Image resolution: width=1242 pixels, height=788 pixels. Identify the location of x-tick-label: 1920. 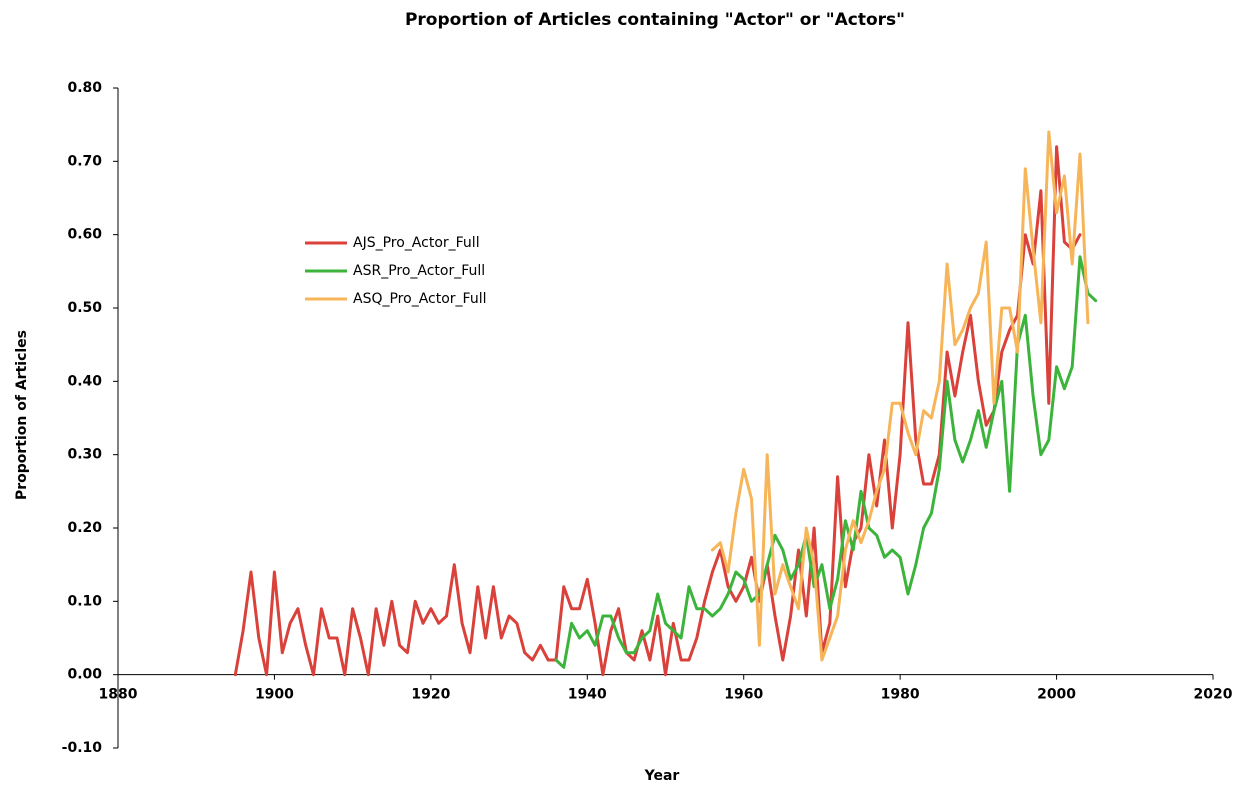
(430, 695).